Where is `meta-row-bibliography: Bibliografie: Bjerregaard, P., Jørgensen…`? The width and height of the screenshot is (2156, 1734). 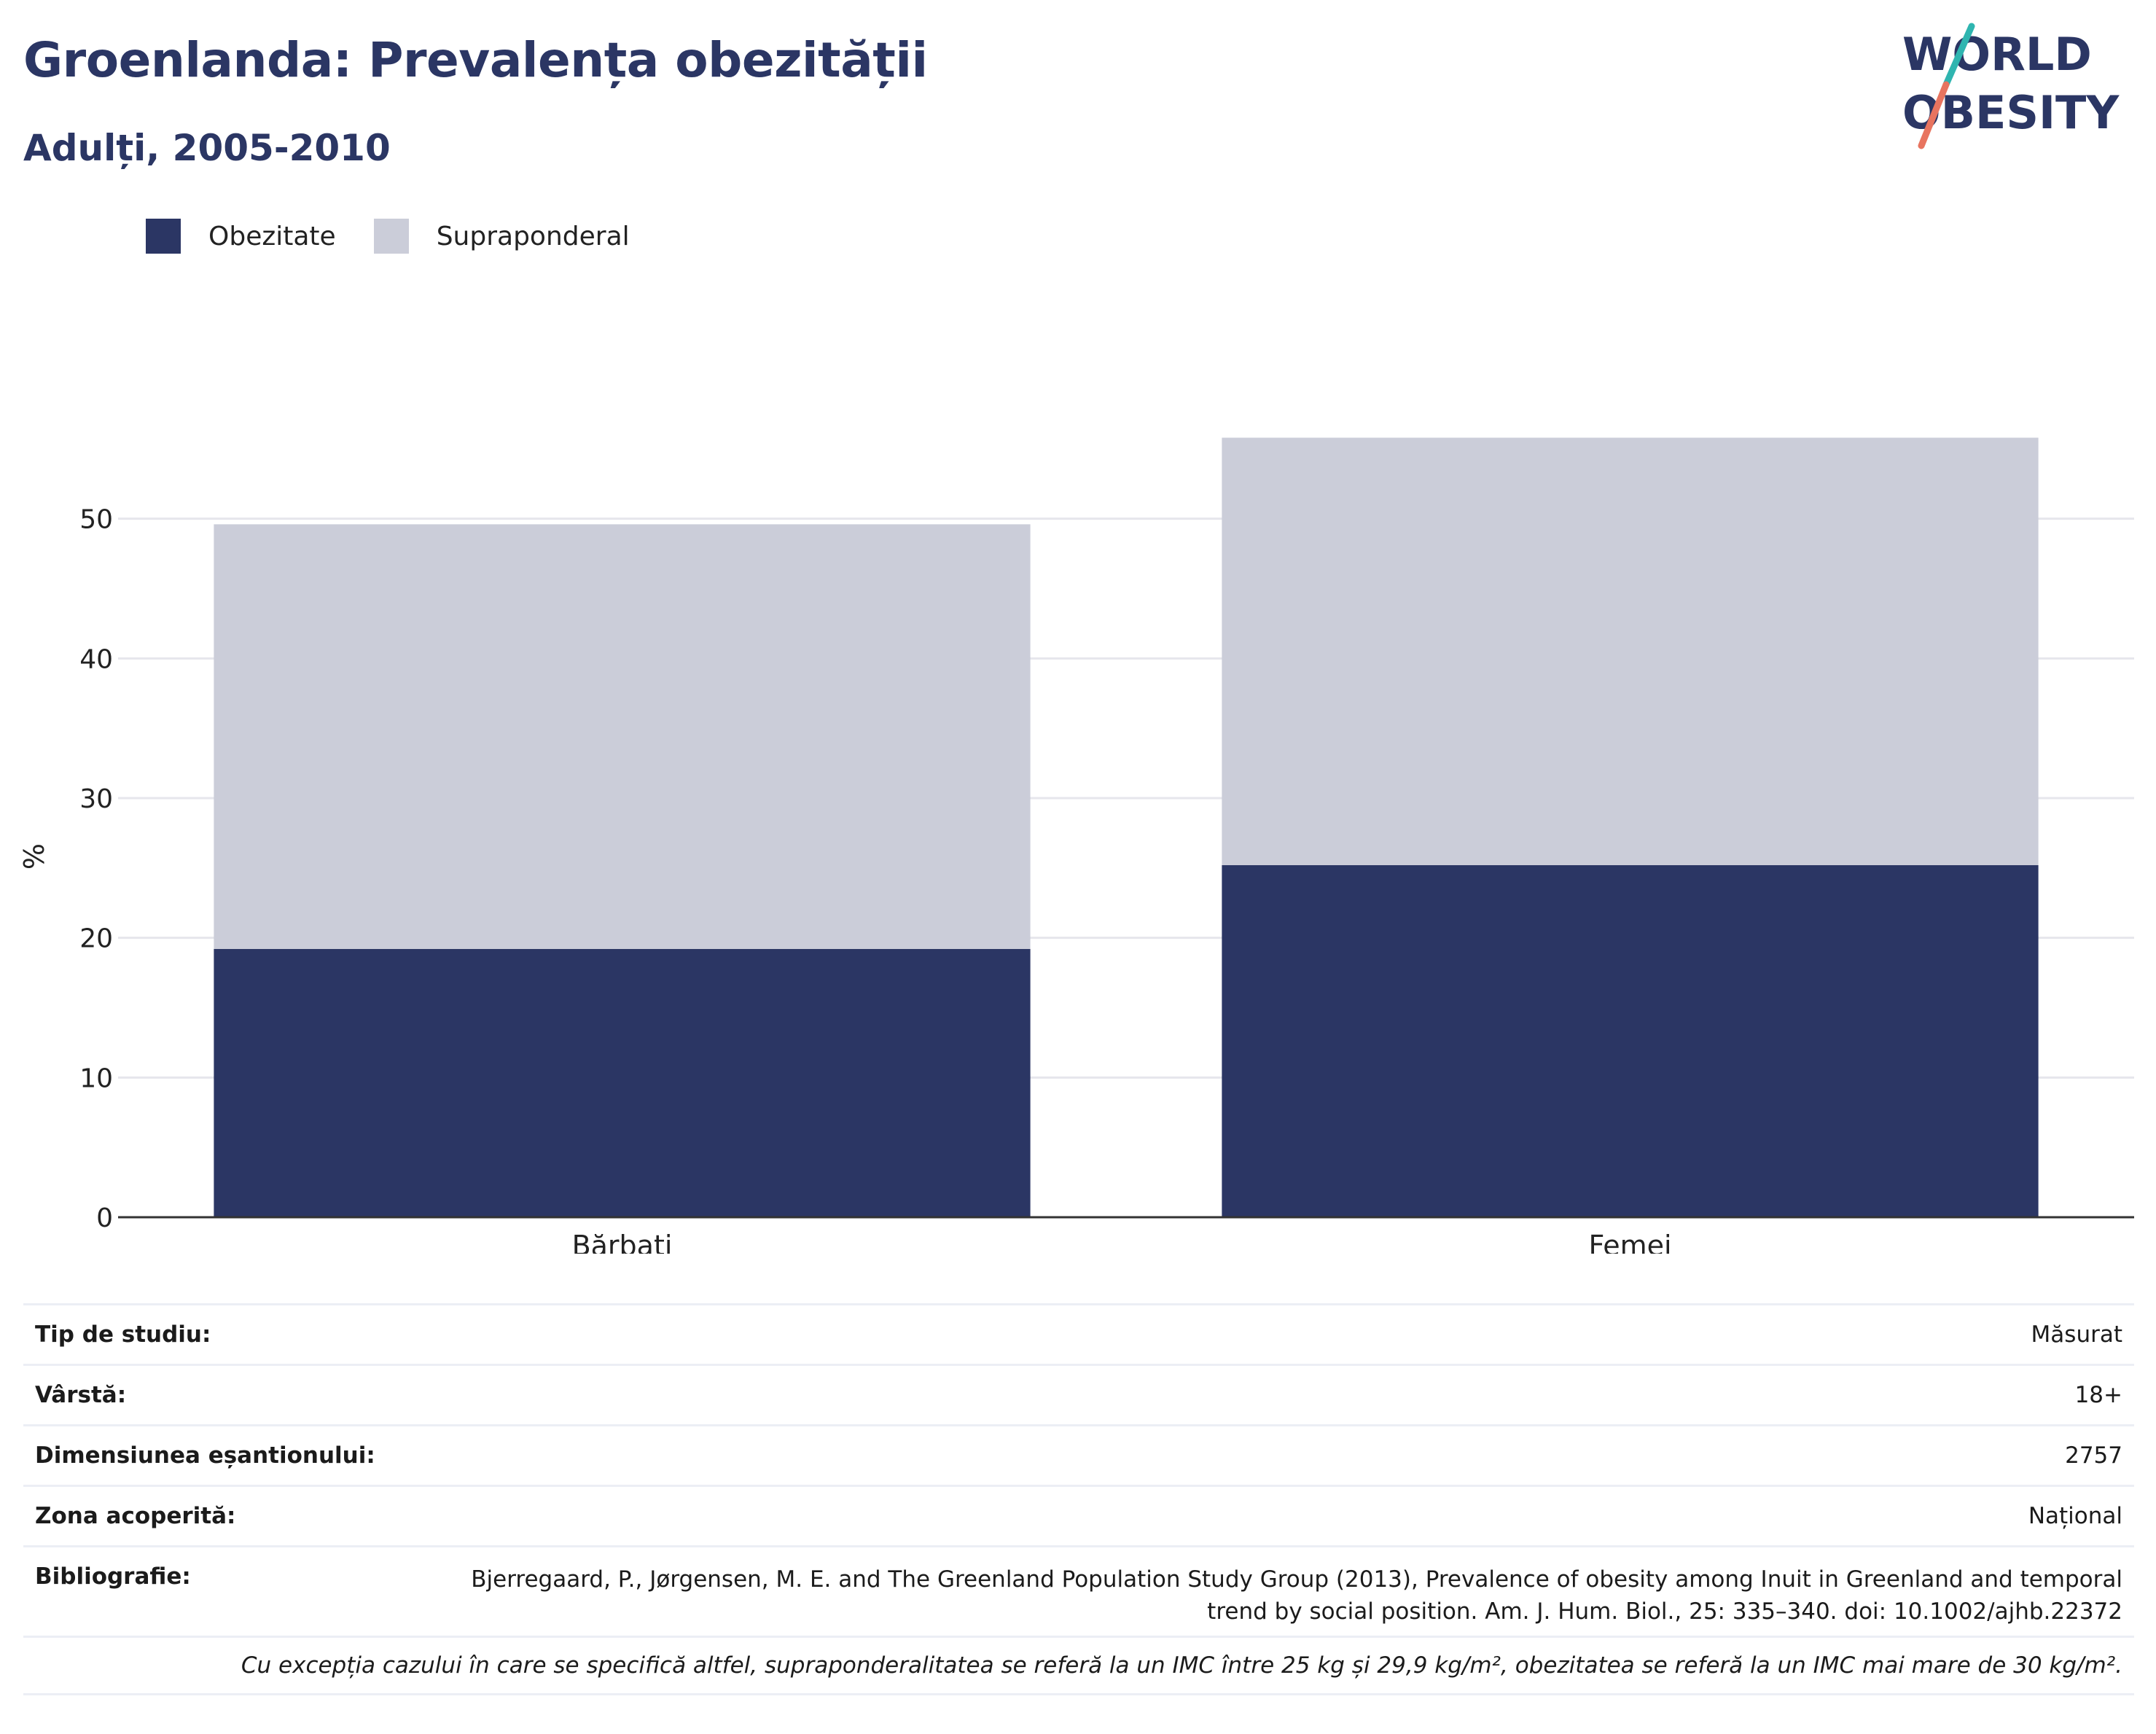
meta-row-bibliography: Bibliografie: Bjerregaard, P., Jørgensen… is located at coordinates (1079, 1590).